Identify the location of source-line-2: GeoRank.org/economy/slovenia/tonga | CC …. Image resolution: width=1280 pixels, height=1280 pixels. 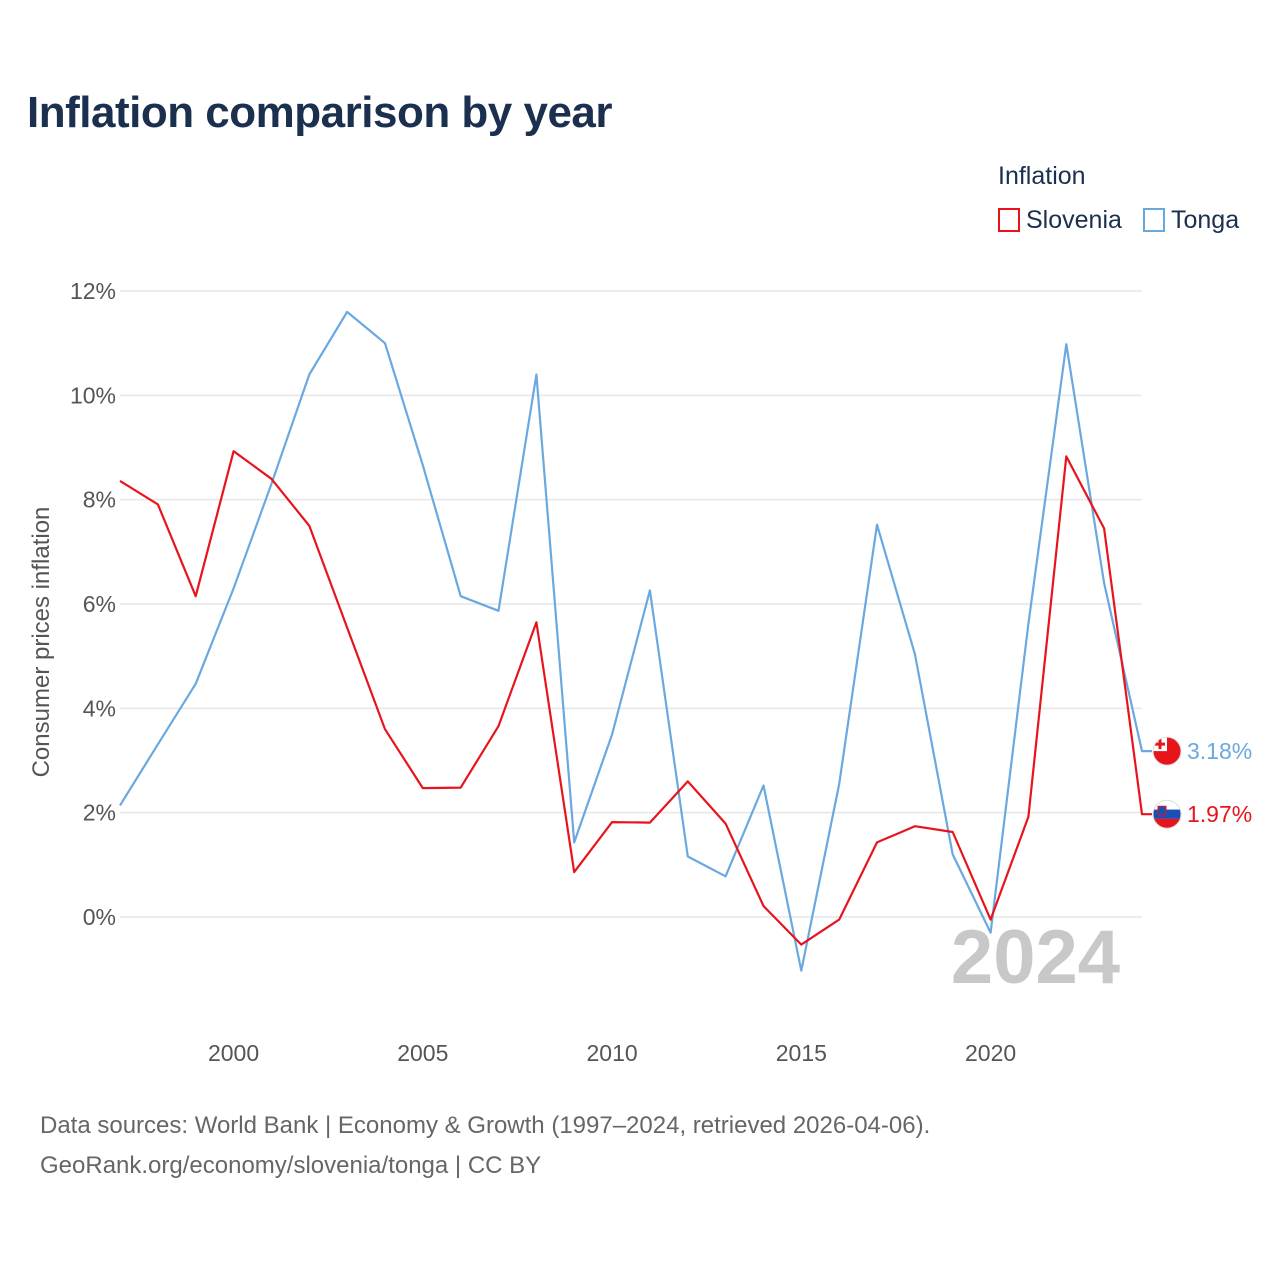
(291, 1165).